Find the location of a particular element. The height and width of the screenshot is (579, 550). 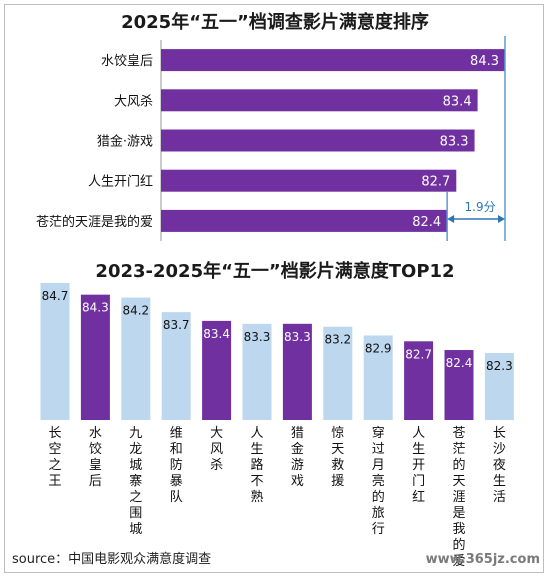

value-label-2: 83.4 is located at coordinates (457, 101).